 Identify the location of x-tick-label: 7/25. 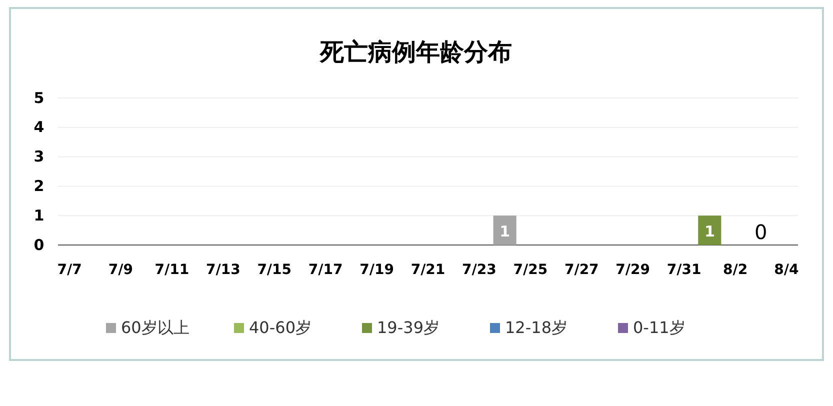
(530, 270).